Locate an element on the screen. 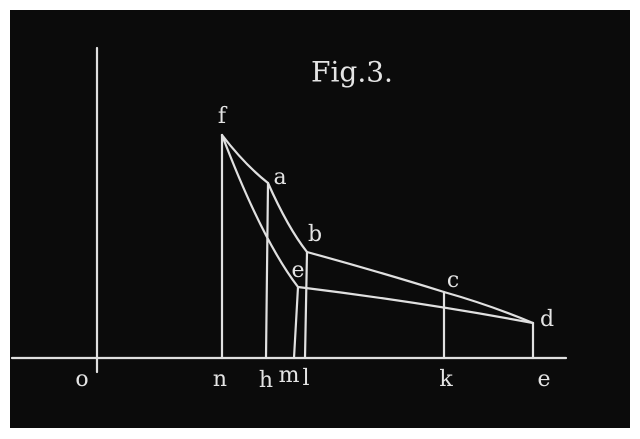 The height and width of the screenshot is (439, 640). point-label: d is located at coordinates (547, 319).